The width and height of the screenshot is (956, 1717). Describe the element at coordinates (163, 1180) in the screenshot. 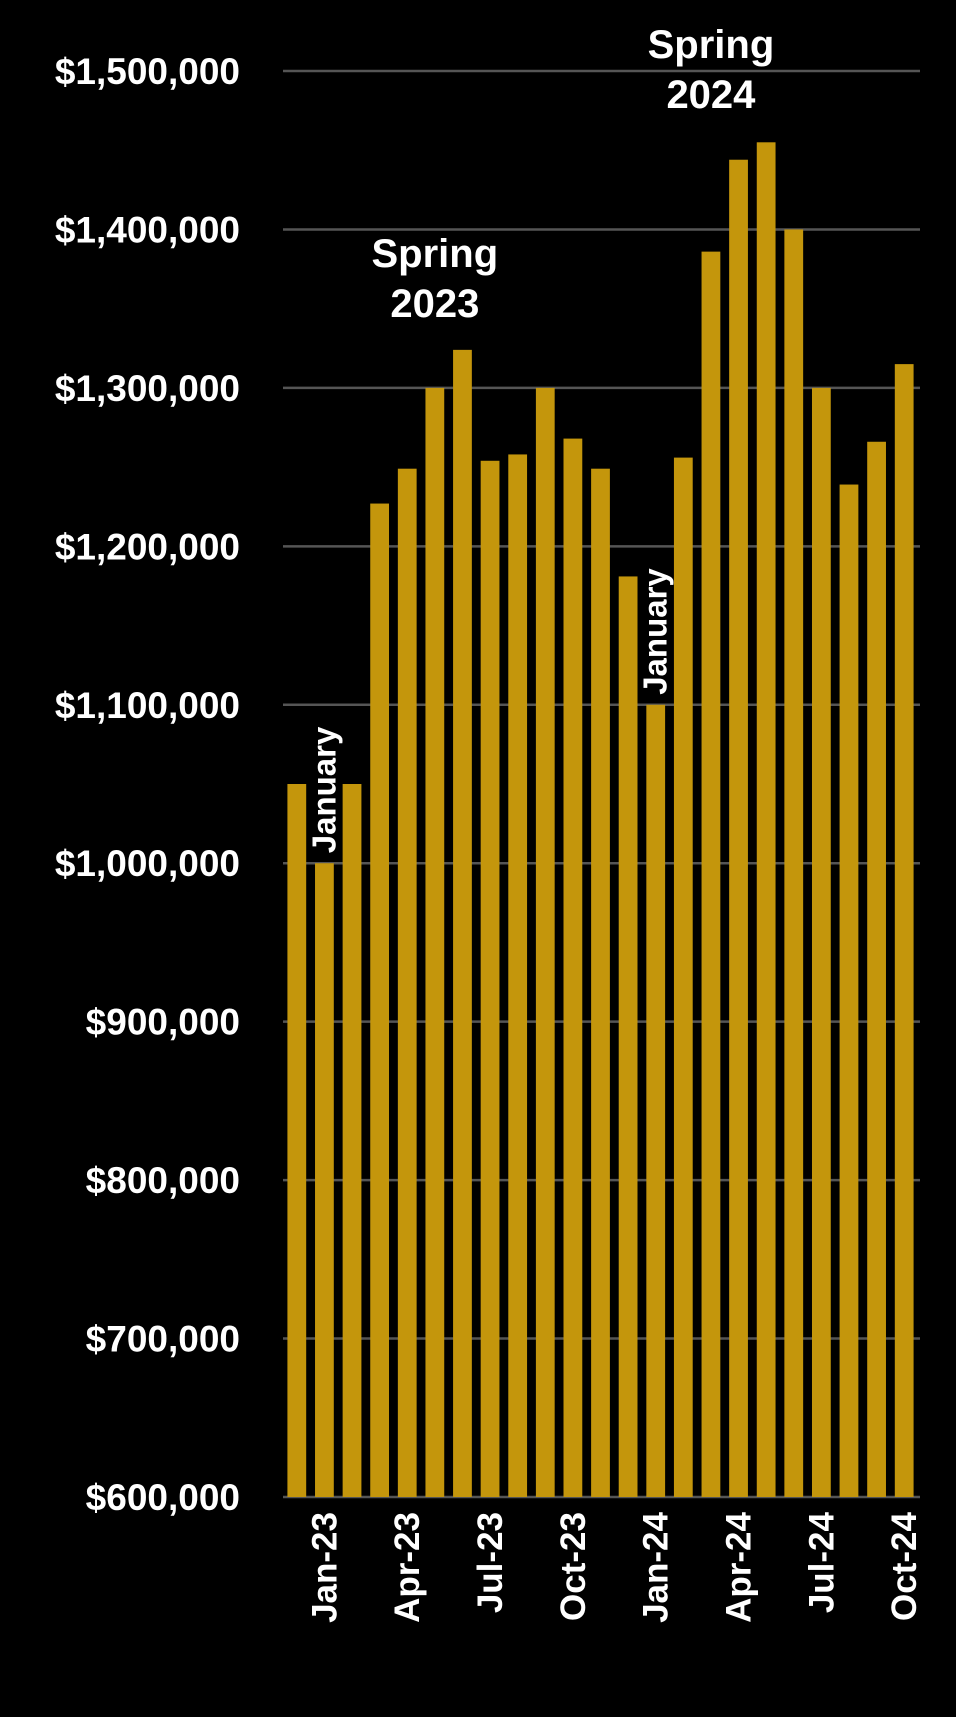

I see `y-tick-label: $800,000` at that location.